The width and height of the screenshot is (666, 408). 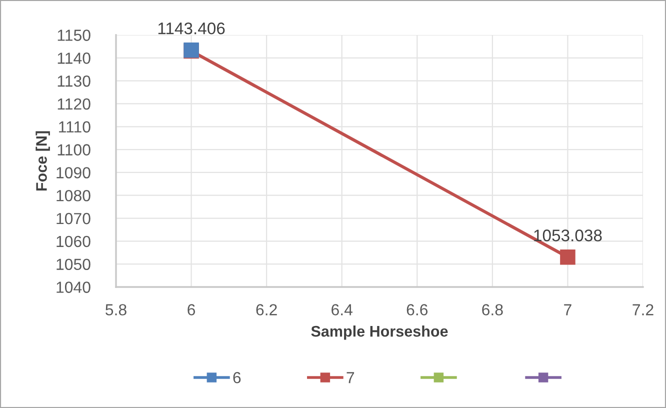 What do you see at coordinates (116, 310) in the screenshot?
I see `x-tick-label: 5.8` at bounding box center [116, 310].